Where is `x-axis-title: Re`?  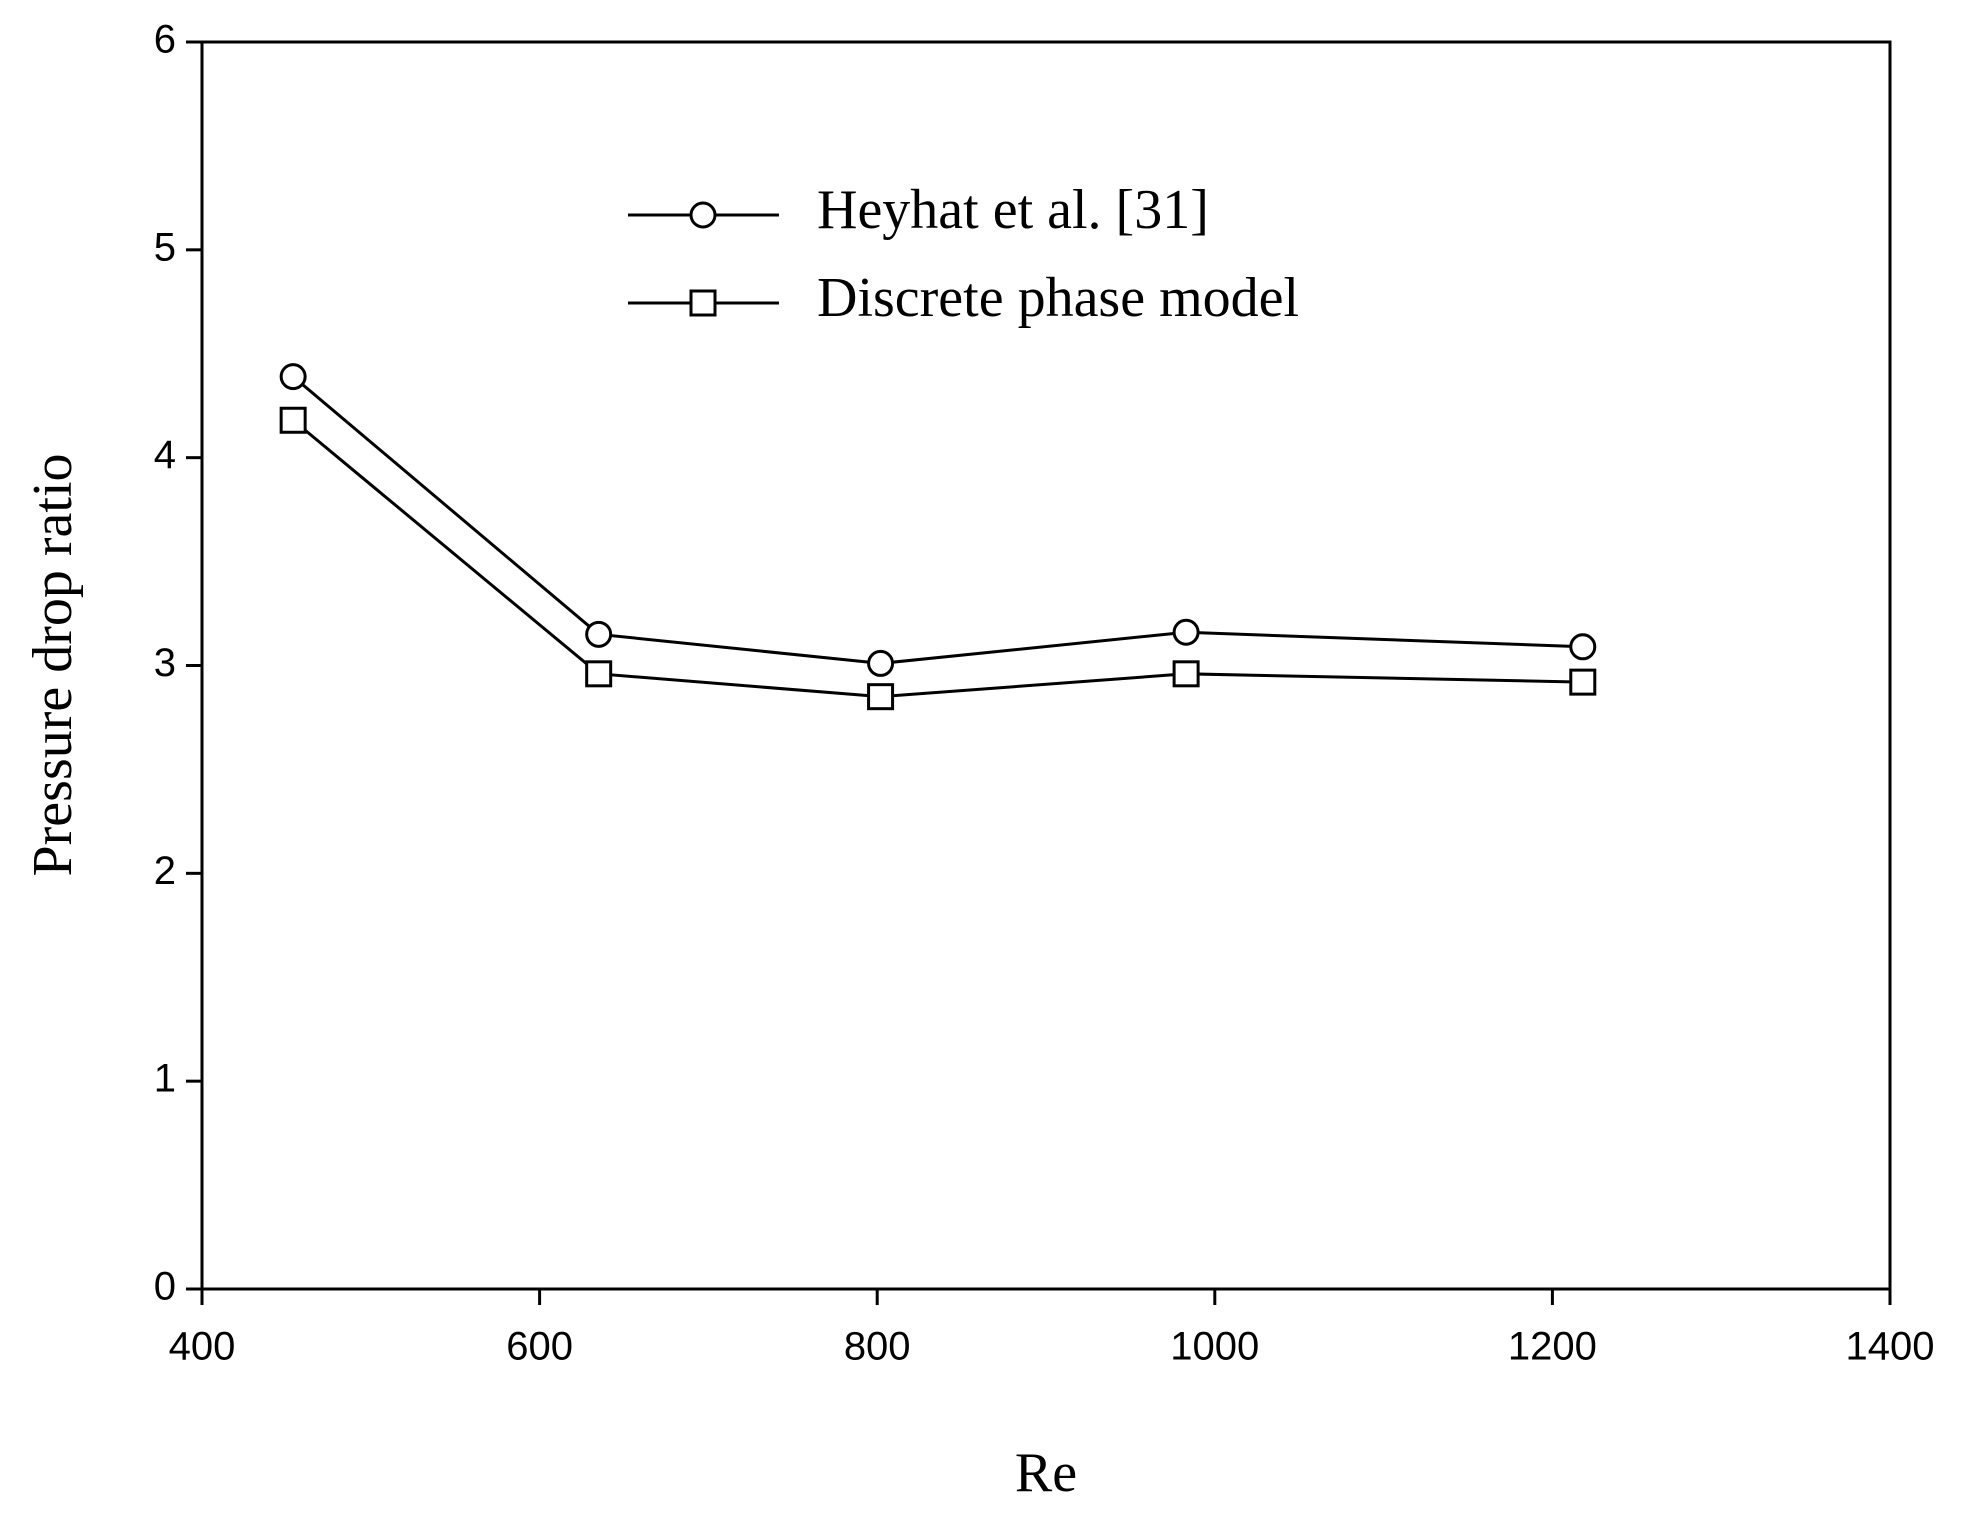 x-axis-title: Re is located at coordinates (1046, 1473).